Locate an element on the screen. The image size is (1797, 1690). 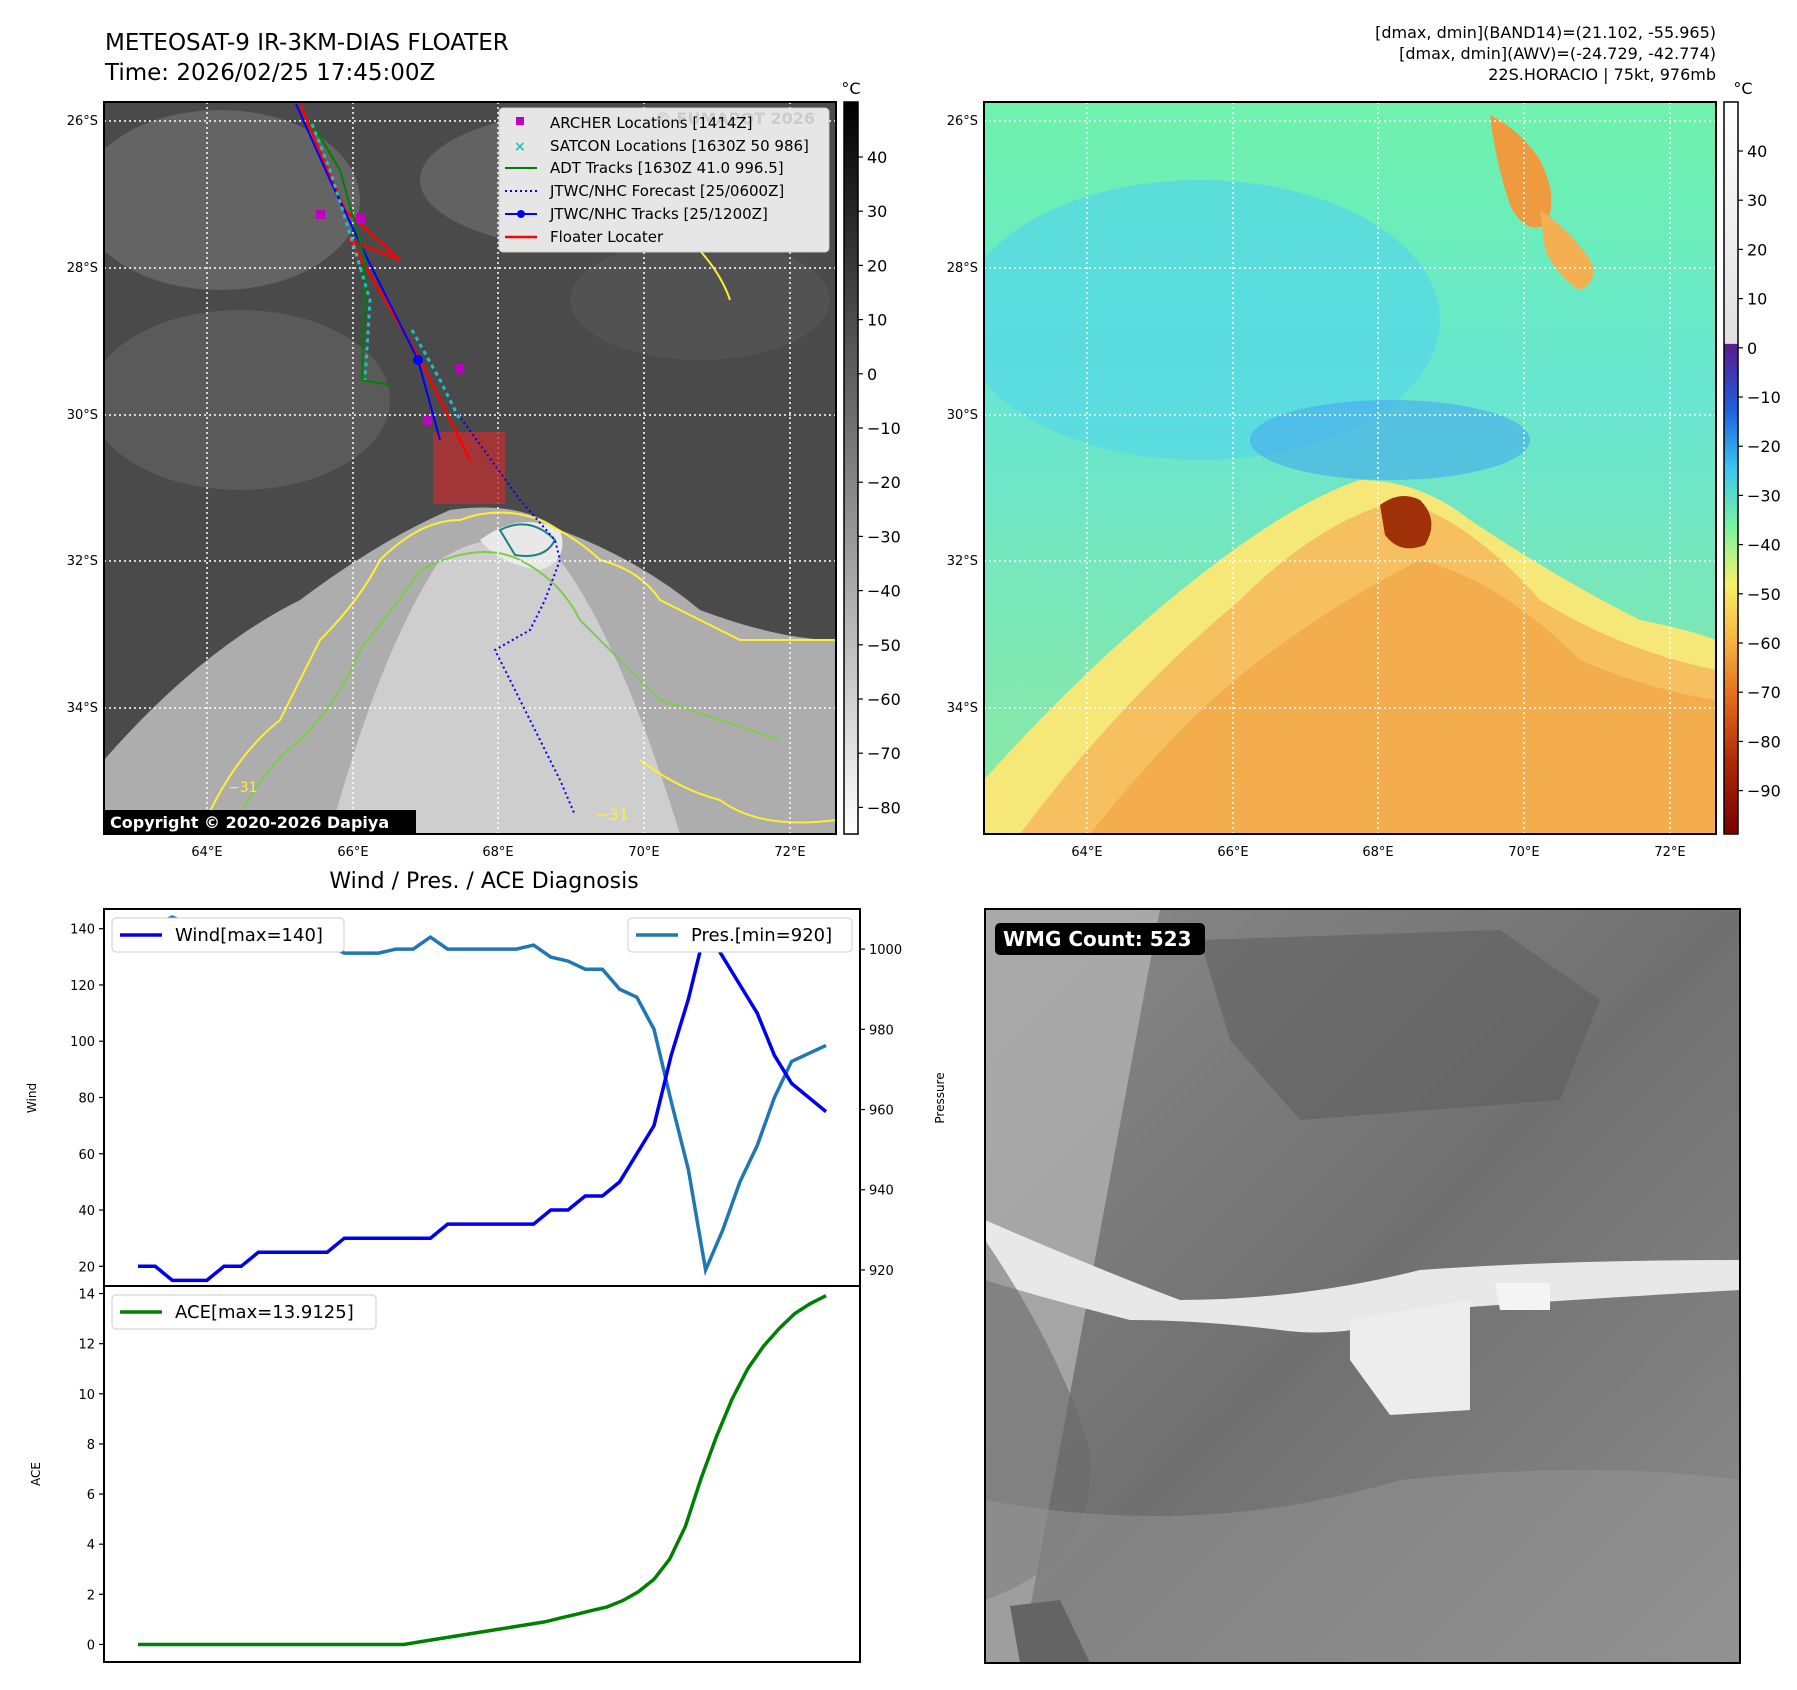
color-colorbar-tick-label: 40 is located at coordinates (1757, 151).